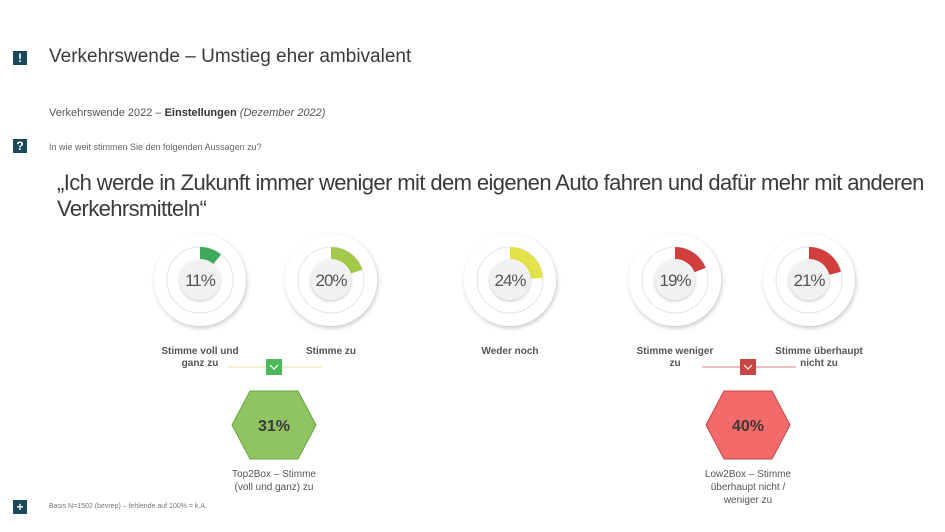 Image resolution: width=945 pixels, height=532 pixels. What do you see at coordinates (282, 113) in the screenshot?
I see `subtitle-date: (Dezember 2022)` at bounding box center [282, 113].